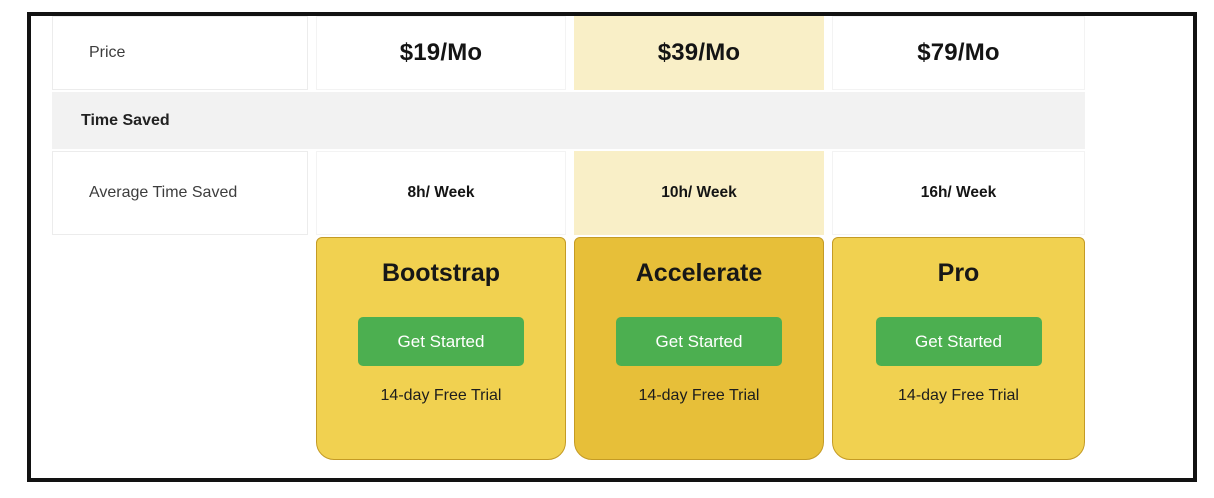 Image resolution: width=1214 pixels, height=498 pixels. I want to click on get-started-button-bootstrap: Get Started, so click(441, 341).